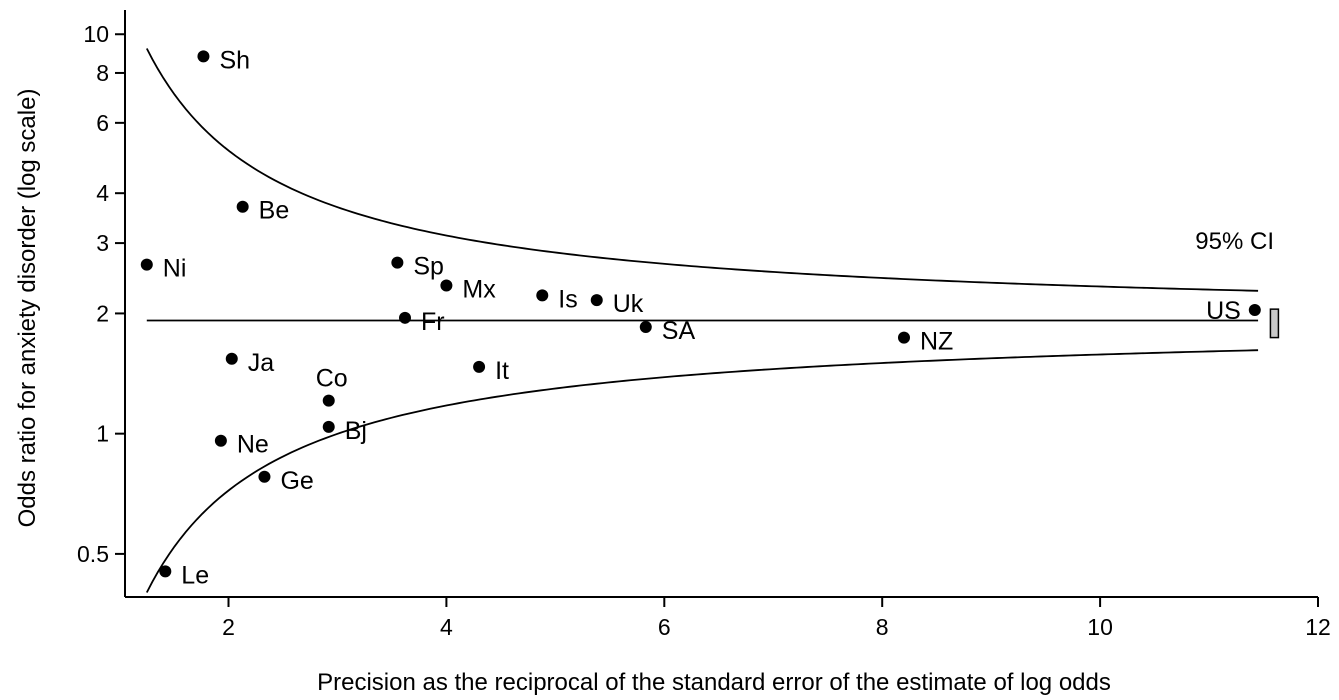 The width and height of the screenshot is (1339, 700). I want to click on data-point-uk, so click(596, 300).